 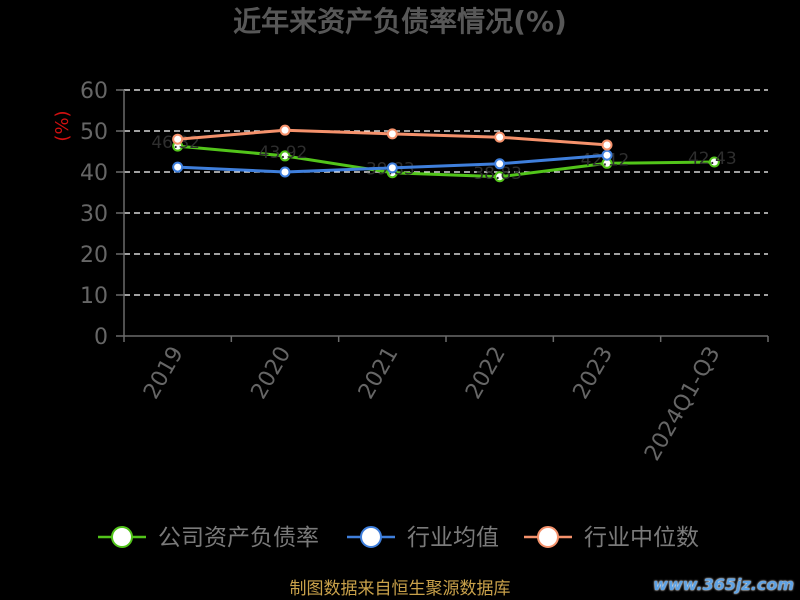 What do you see at coordinates (379, 373) in the screenshot?
I see `x-tick-label: 2021` at bounding box center [379, 373].